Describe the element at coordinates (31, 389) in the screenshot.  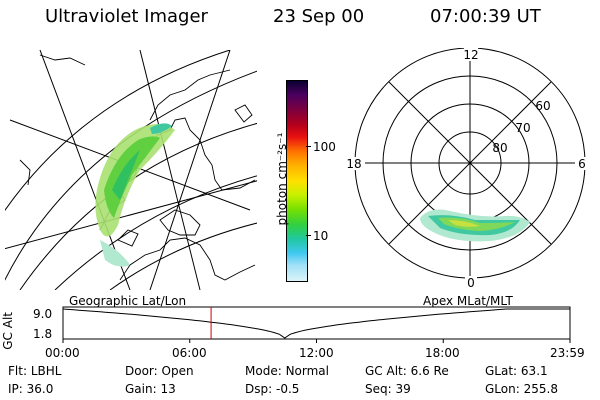
I see `status-ip: IP: 36.0` at that location.